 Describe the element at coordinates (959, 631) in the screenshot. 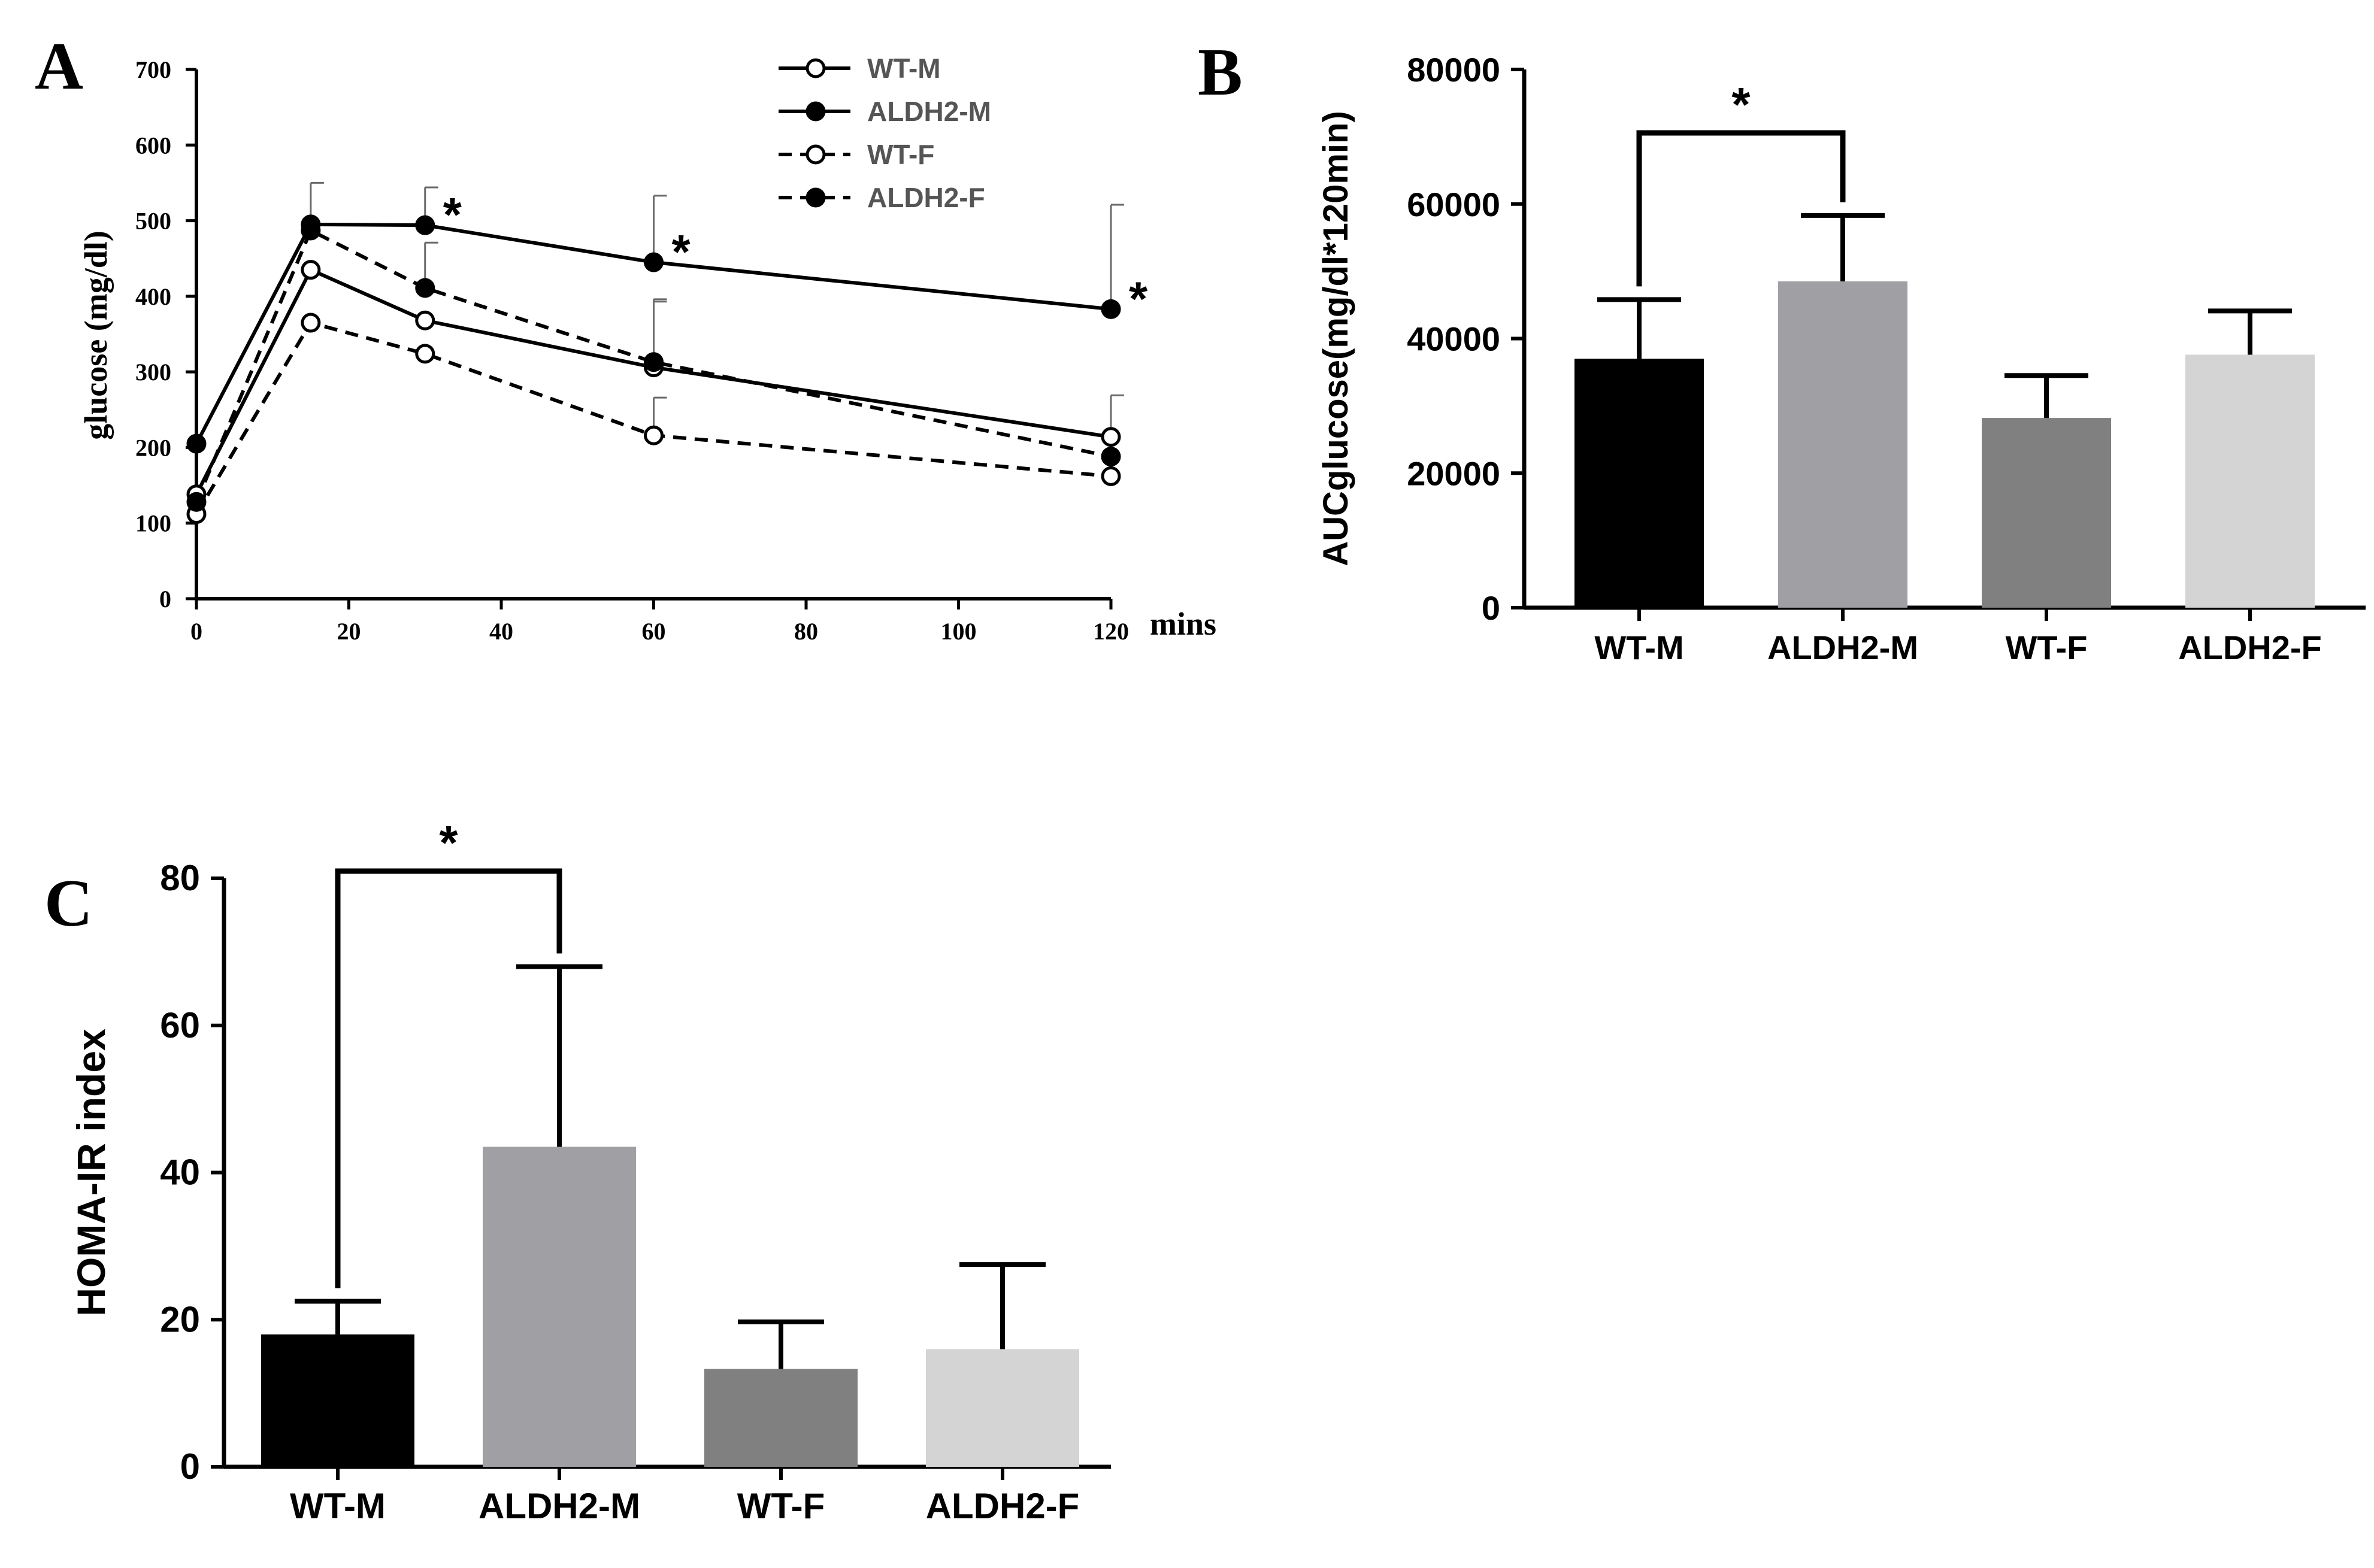

I see `x-tick-label: 100` at that location.